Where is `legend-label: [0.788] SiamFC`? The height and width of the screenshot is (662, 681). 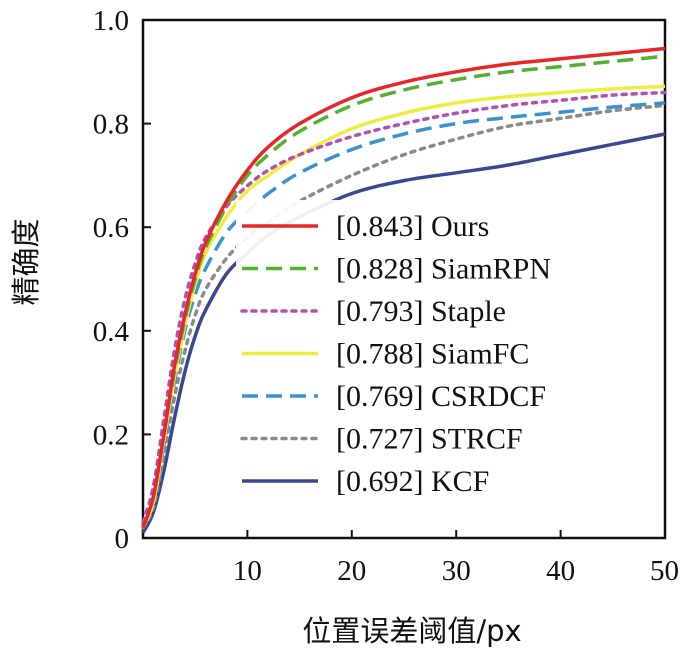
legend-label: [0.788] SiamFC is located at coordinates (432, 354).